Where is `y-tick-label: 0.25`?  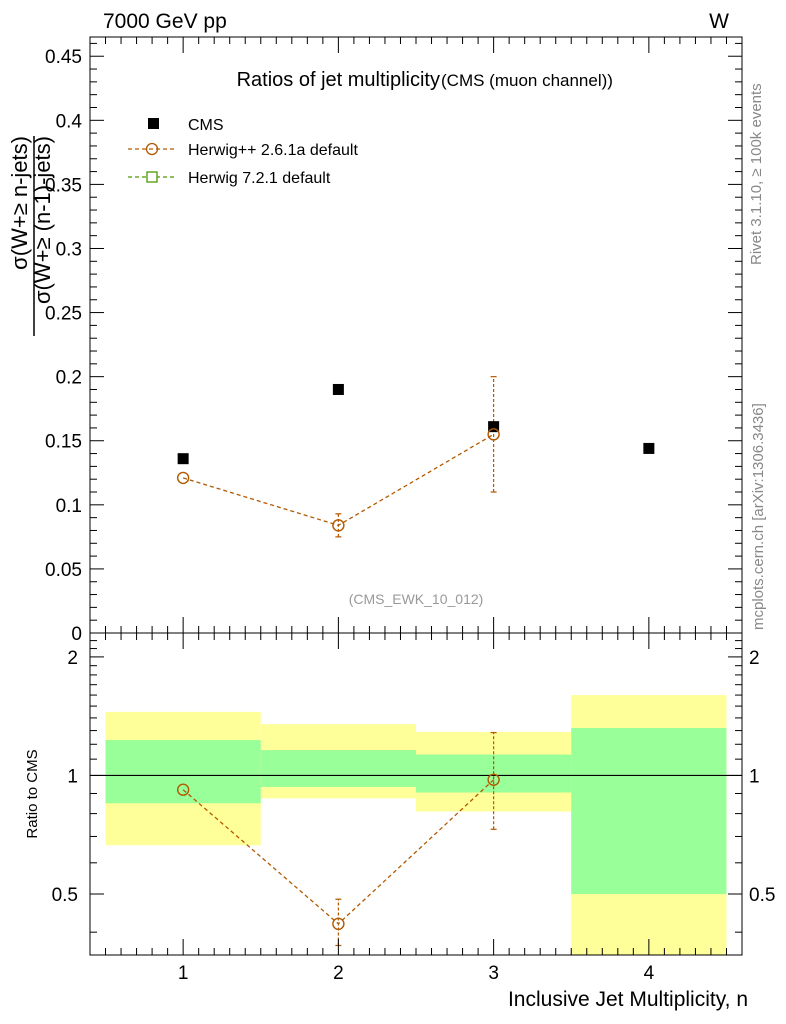
y-tick-label: 0.25 is located at coordinates (63, 314).